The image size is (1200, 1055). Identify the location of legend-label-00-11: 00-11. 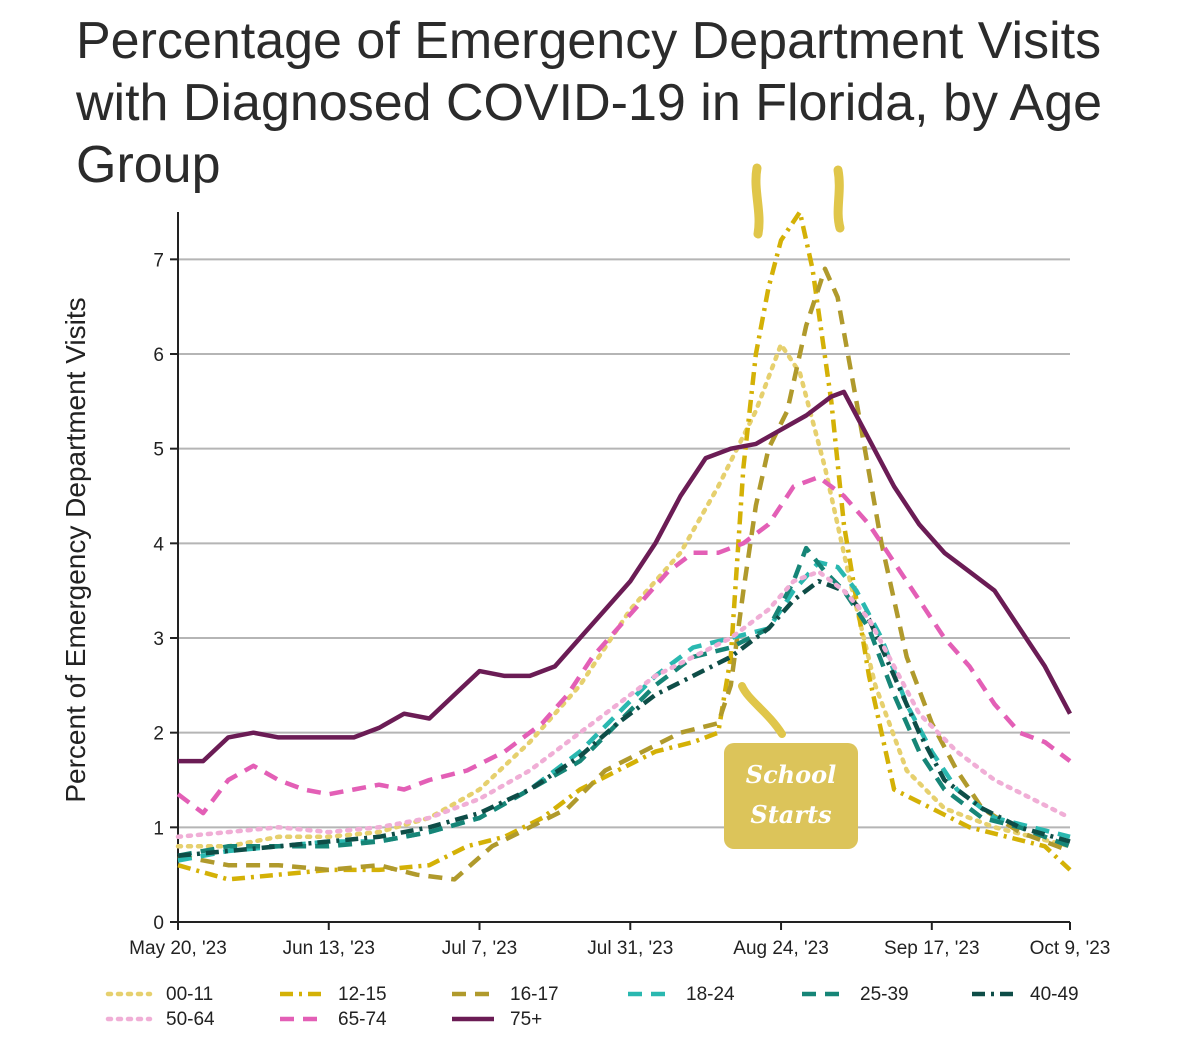
(189, 994).